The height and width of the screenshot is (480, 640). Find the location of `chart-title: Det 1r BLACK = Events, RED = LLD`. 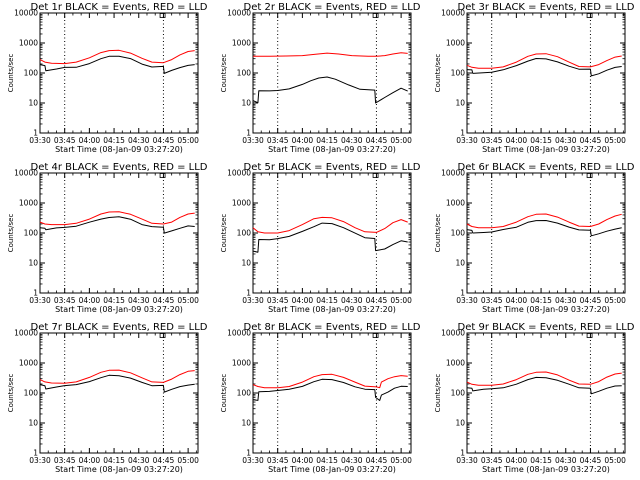

chart-title: Det 1r BLACK = Events, RED = LLD is located at coordinates (119, 7).